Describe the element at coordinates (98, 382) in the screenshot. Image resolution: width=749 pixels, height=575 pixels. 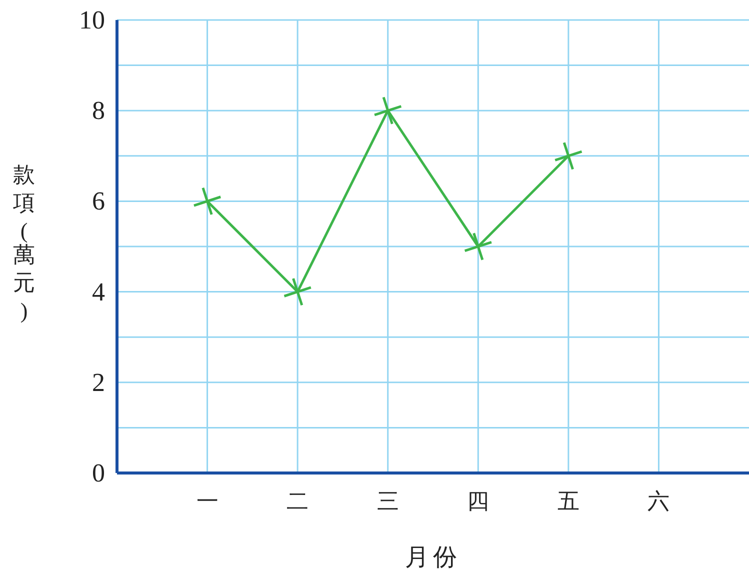
I see `y-tick-label: 2` at that location.